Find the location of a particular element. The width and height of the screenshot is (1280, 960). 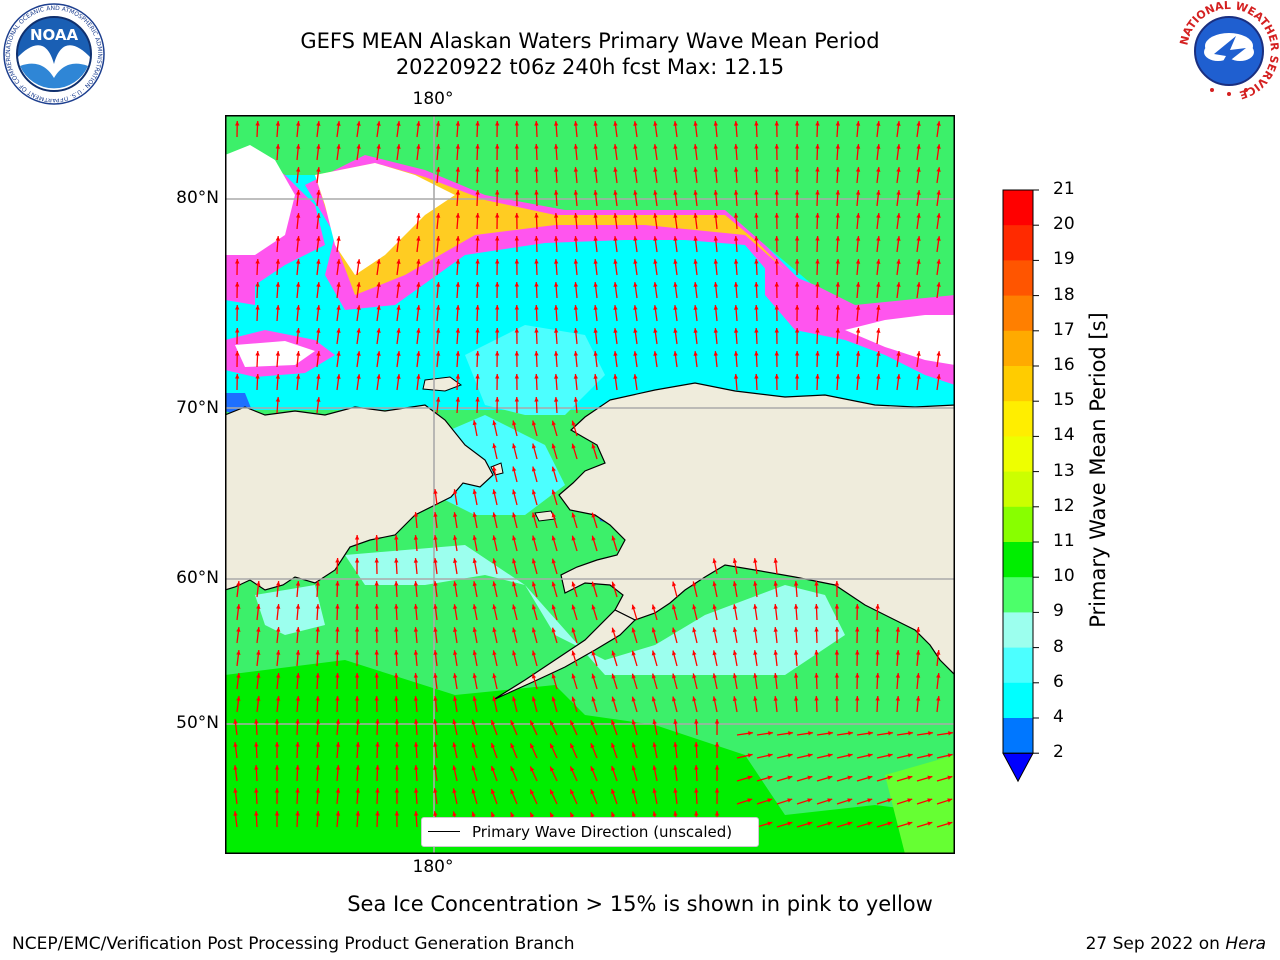

colorbar-tick-label: 4 is located at coordinates (1058, 717).